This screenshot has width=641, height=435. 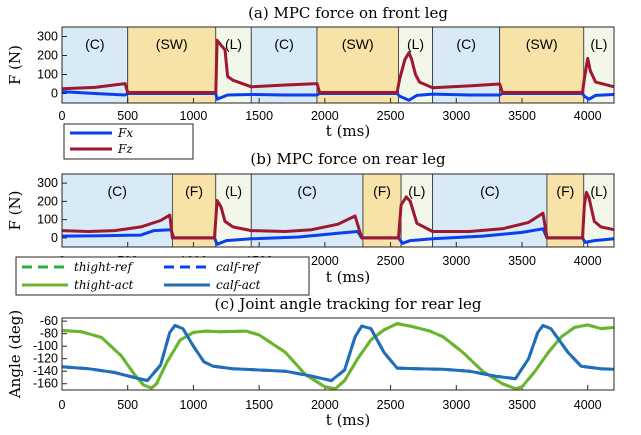 I want to click on y-tick-label: -80, so click(x=49, y=334).